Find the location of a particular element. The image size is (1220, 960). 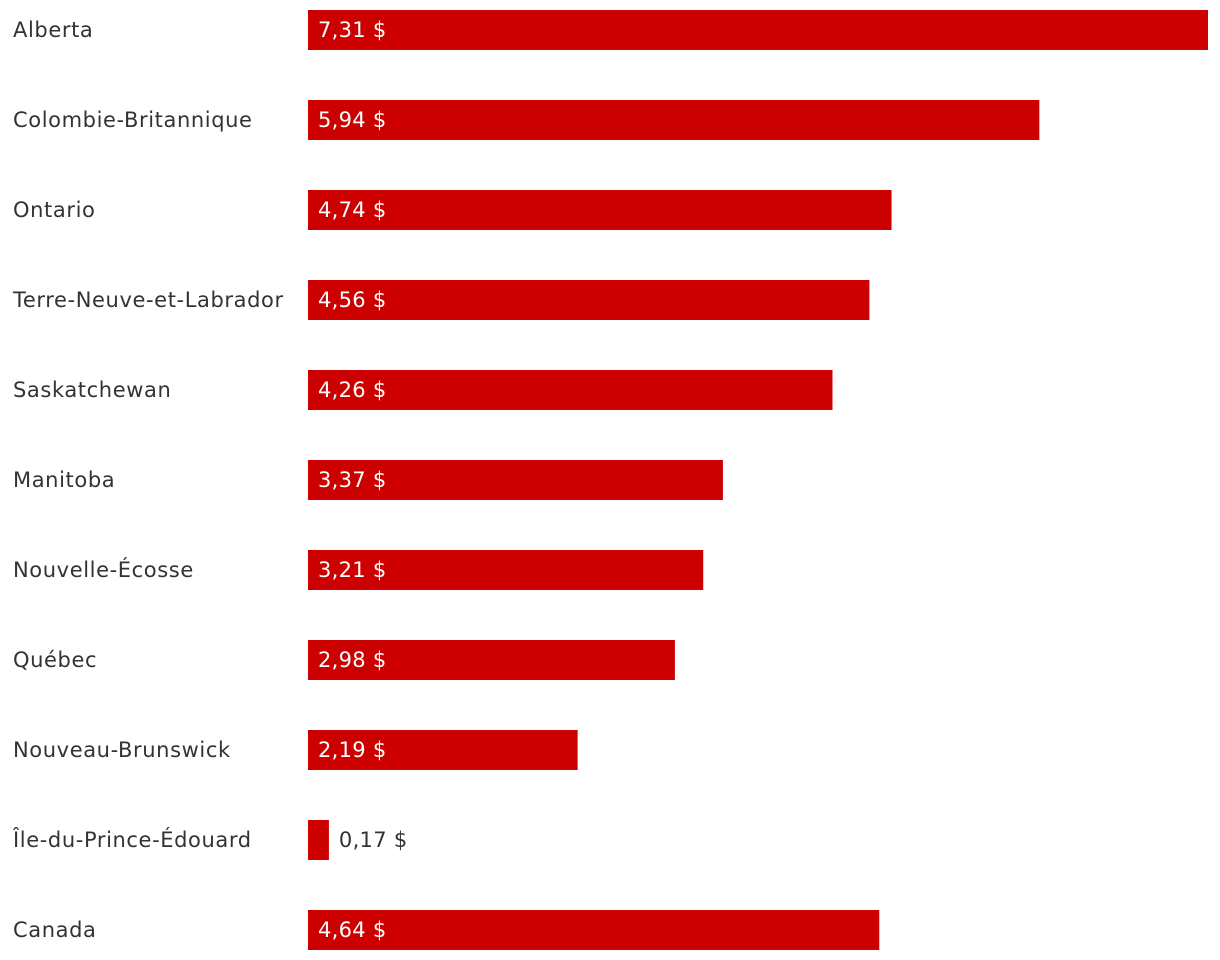

category-label-colombie-britannique: Colombie-Britannique is located at coordinates (133, 120).